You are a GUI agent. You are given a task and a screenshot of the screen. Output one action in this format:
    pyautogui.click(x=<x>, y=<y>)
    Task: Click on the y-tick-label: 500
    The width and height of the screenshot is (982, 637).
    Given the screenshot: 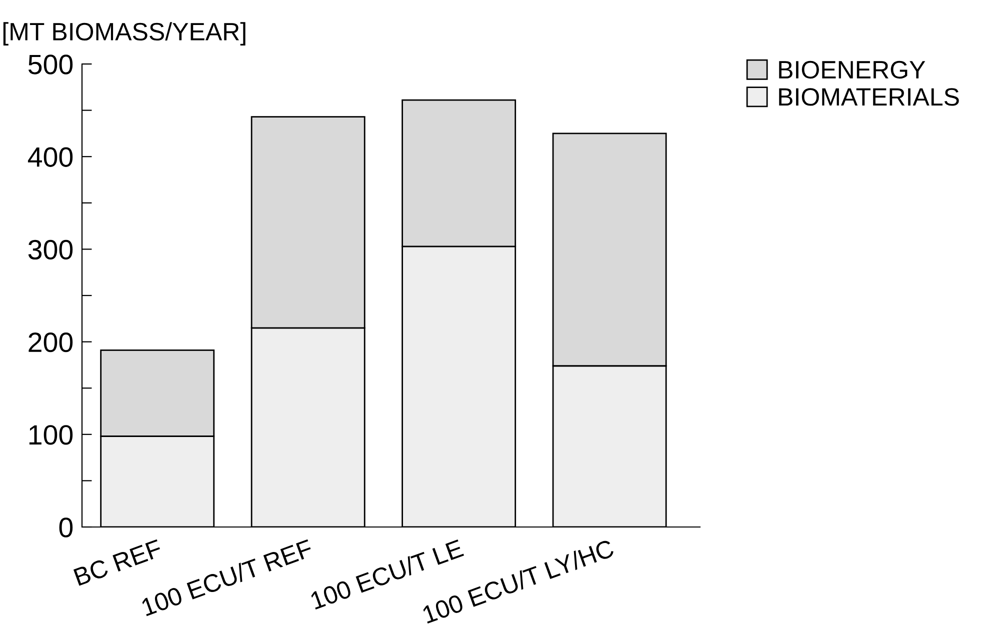 What is the action you would take?
    pyautogui.click(x=50, y=64)
    